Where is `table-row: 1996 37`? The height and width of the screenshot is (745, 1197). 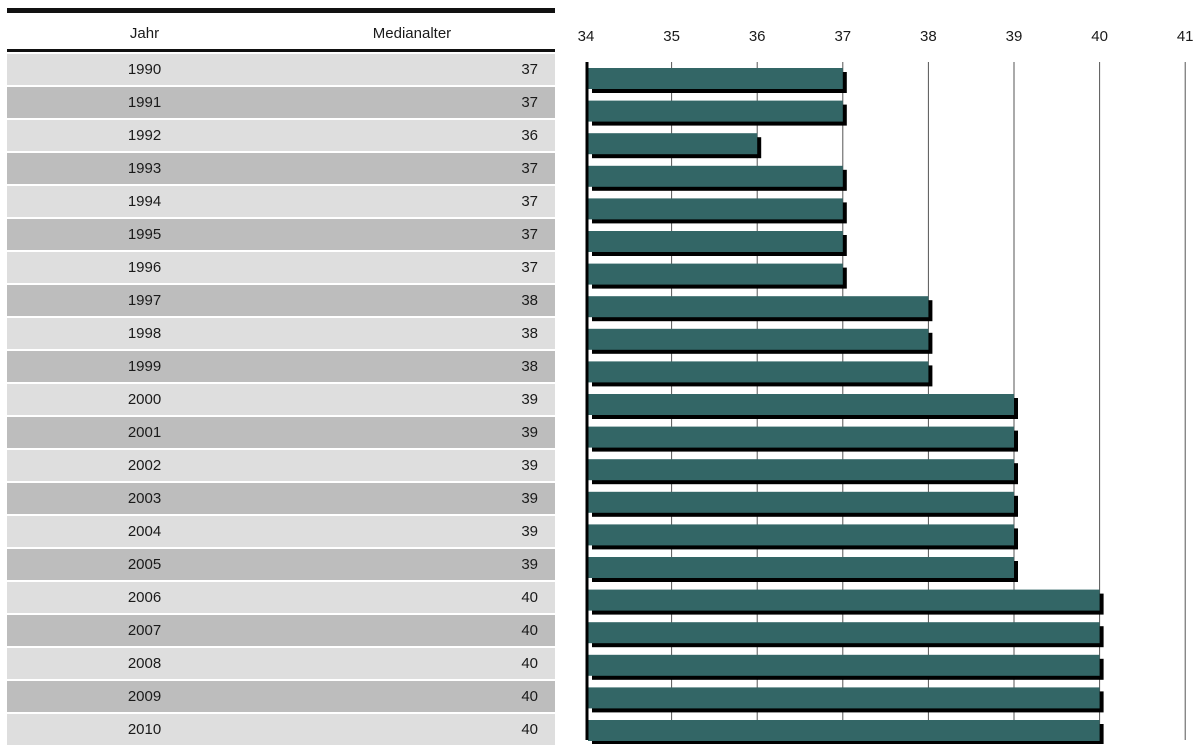 table-row: 1996 37 is located at coordinates (281, 267).